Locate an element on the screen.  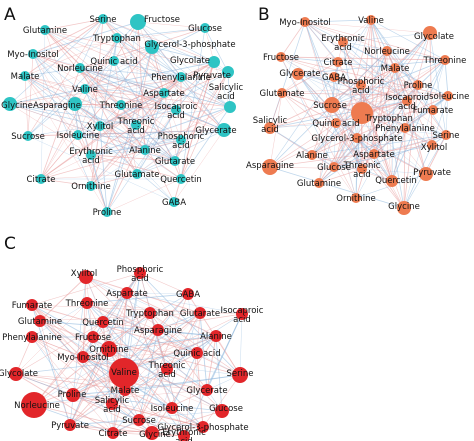
node-glycolate is located at coordinates (16, 374).